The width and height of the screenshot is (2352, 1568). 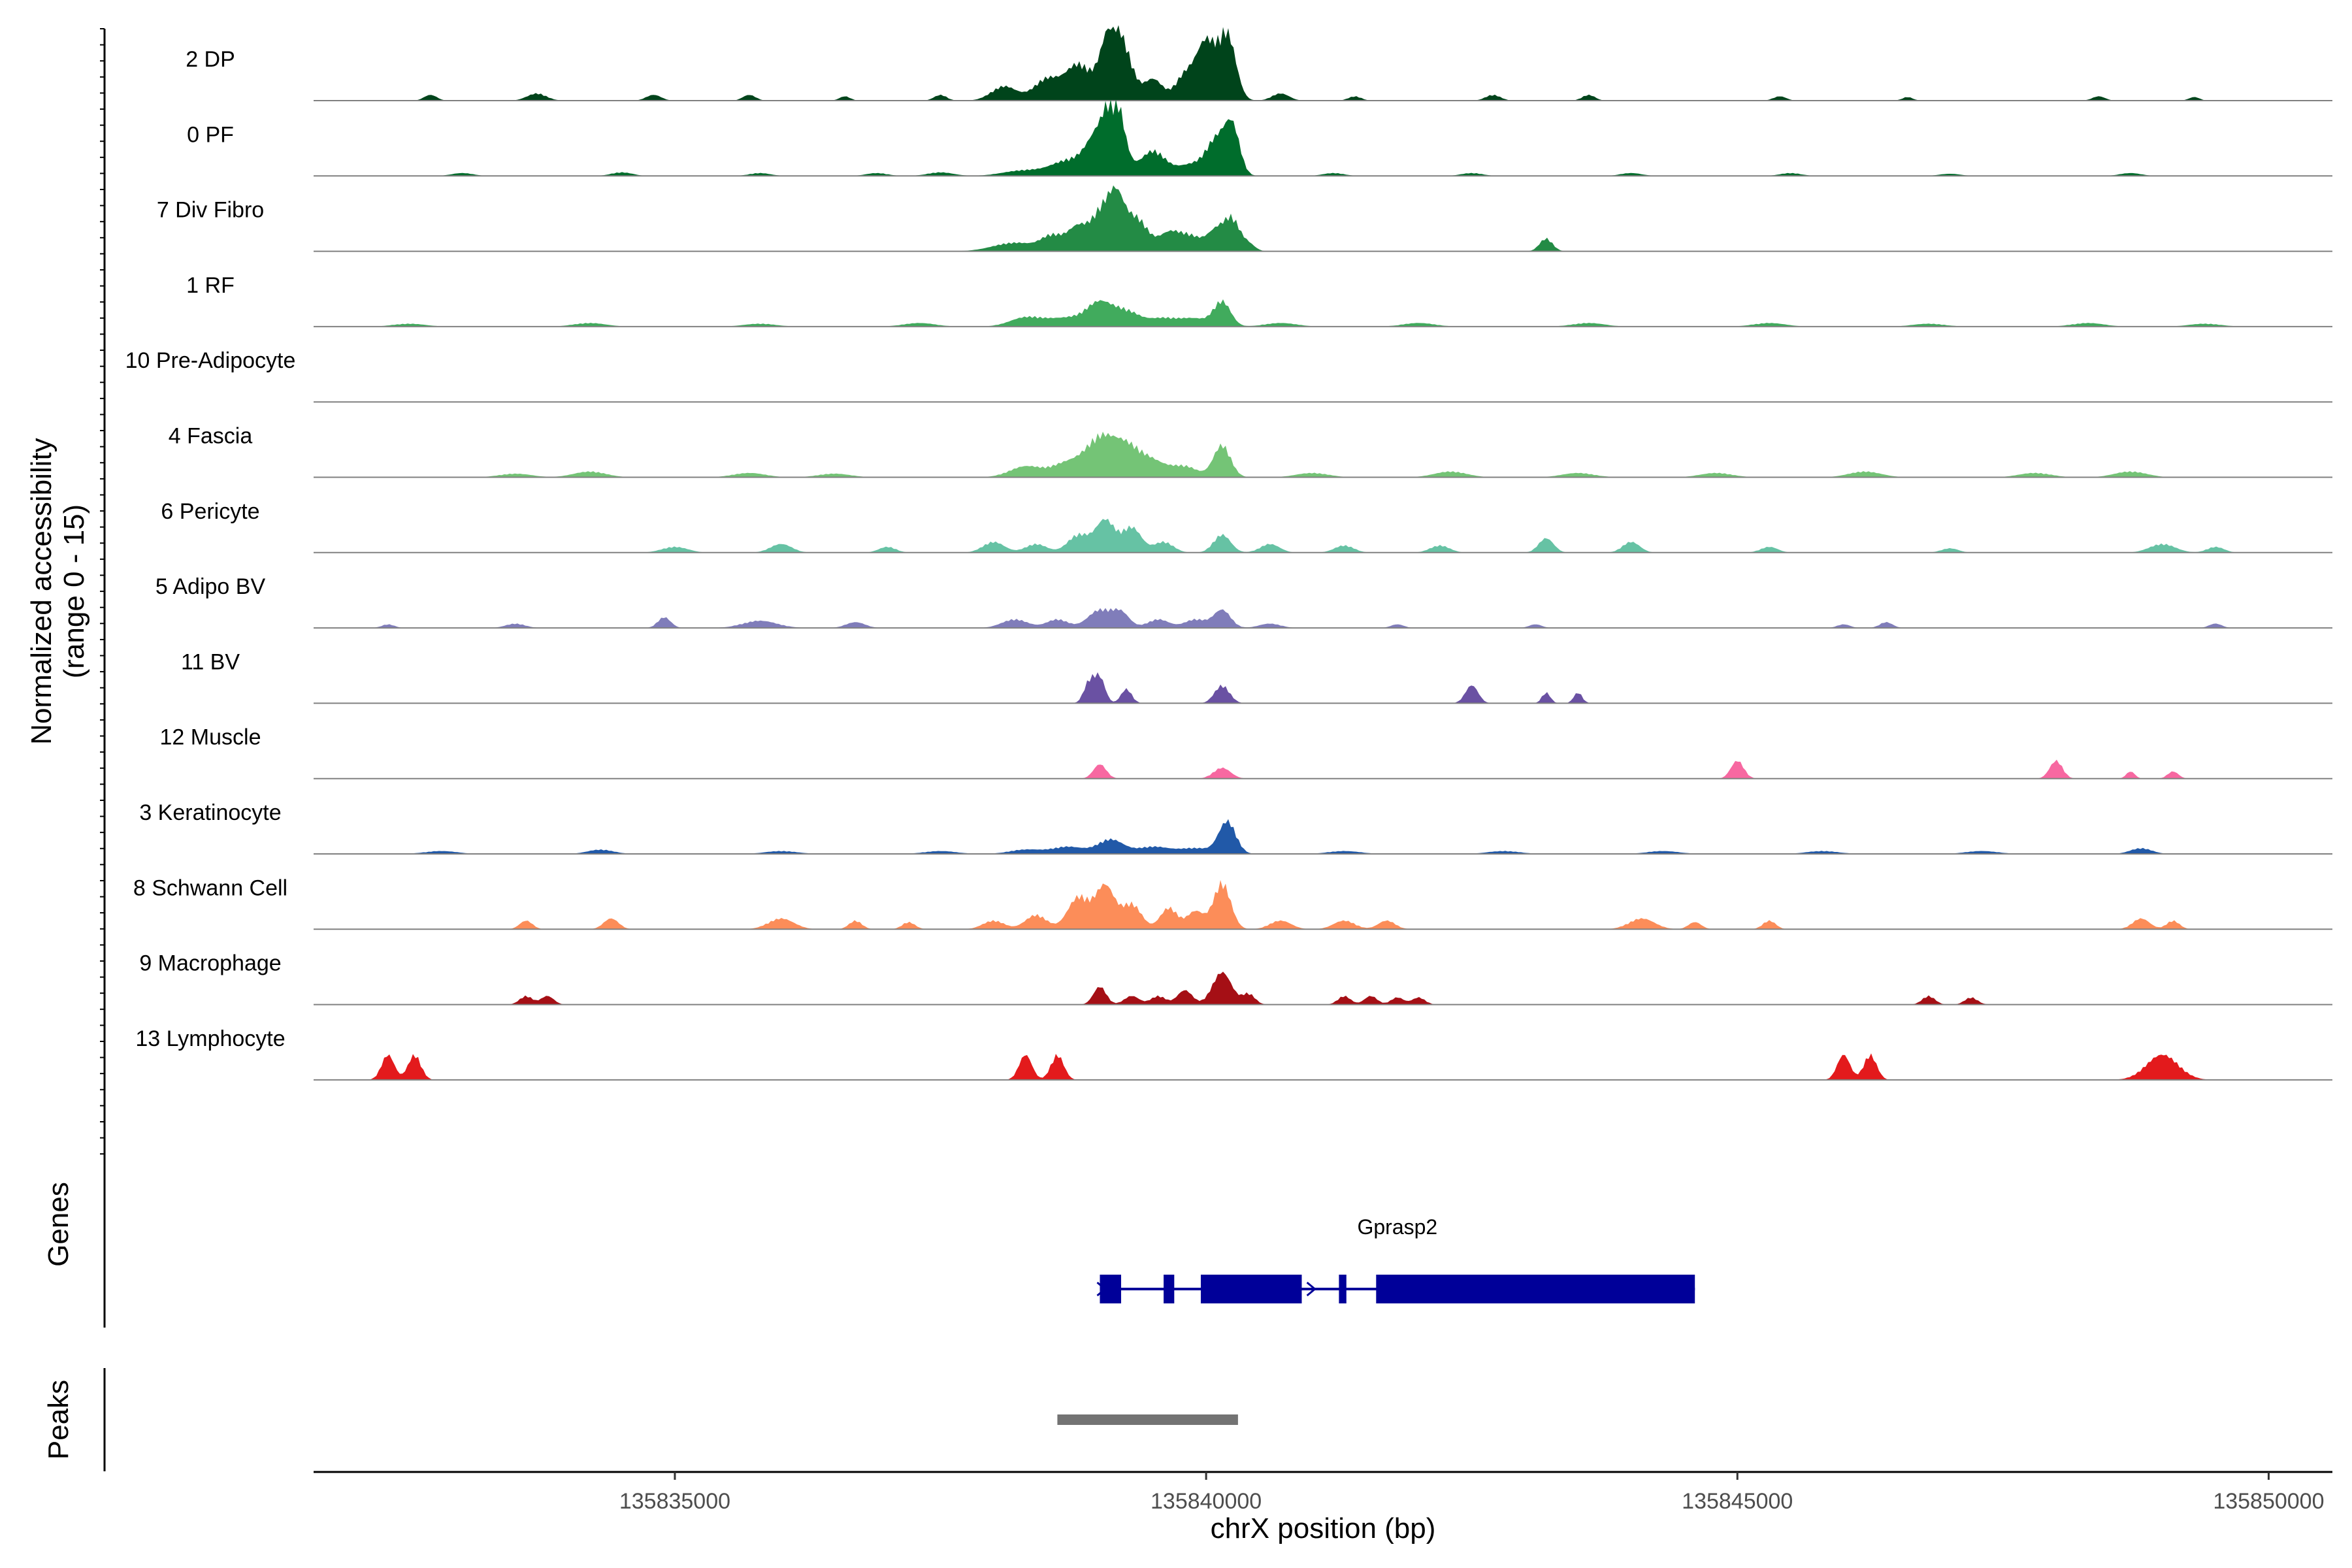 I want to click on gene-label: Gprasp2, so click(x=1397, y=1227).